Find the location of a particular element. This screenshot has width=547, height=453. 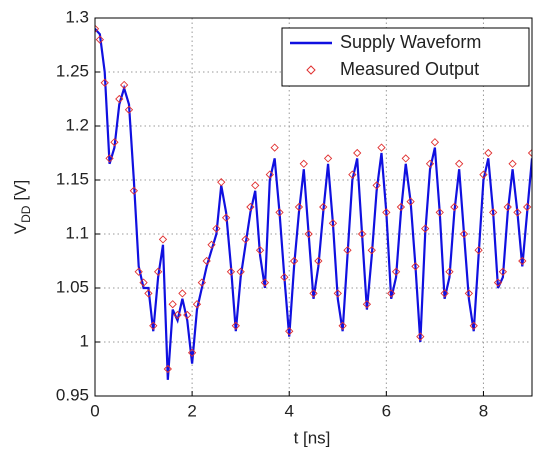

legend-label: Measured Output is located at coordinates (409, 69).